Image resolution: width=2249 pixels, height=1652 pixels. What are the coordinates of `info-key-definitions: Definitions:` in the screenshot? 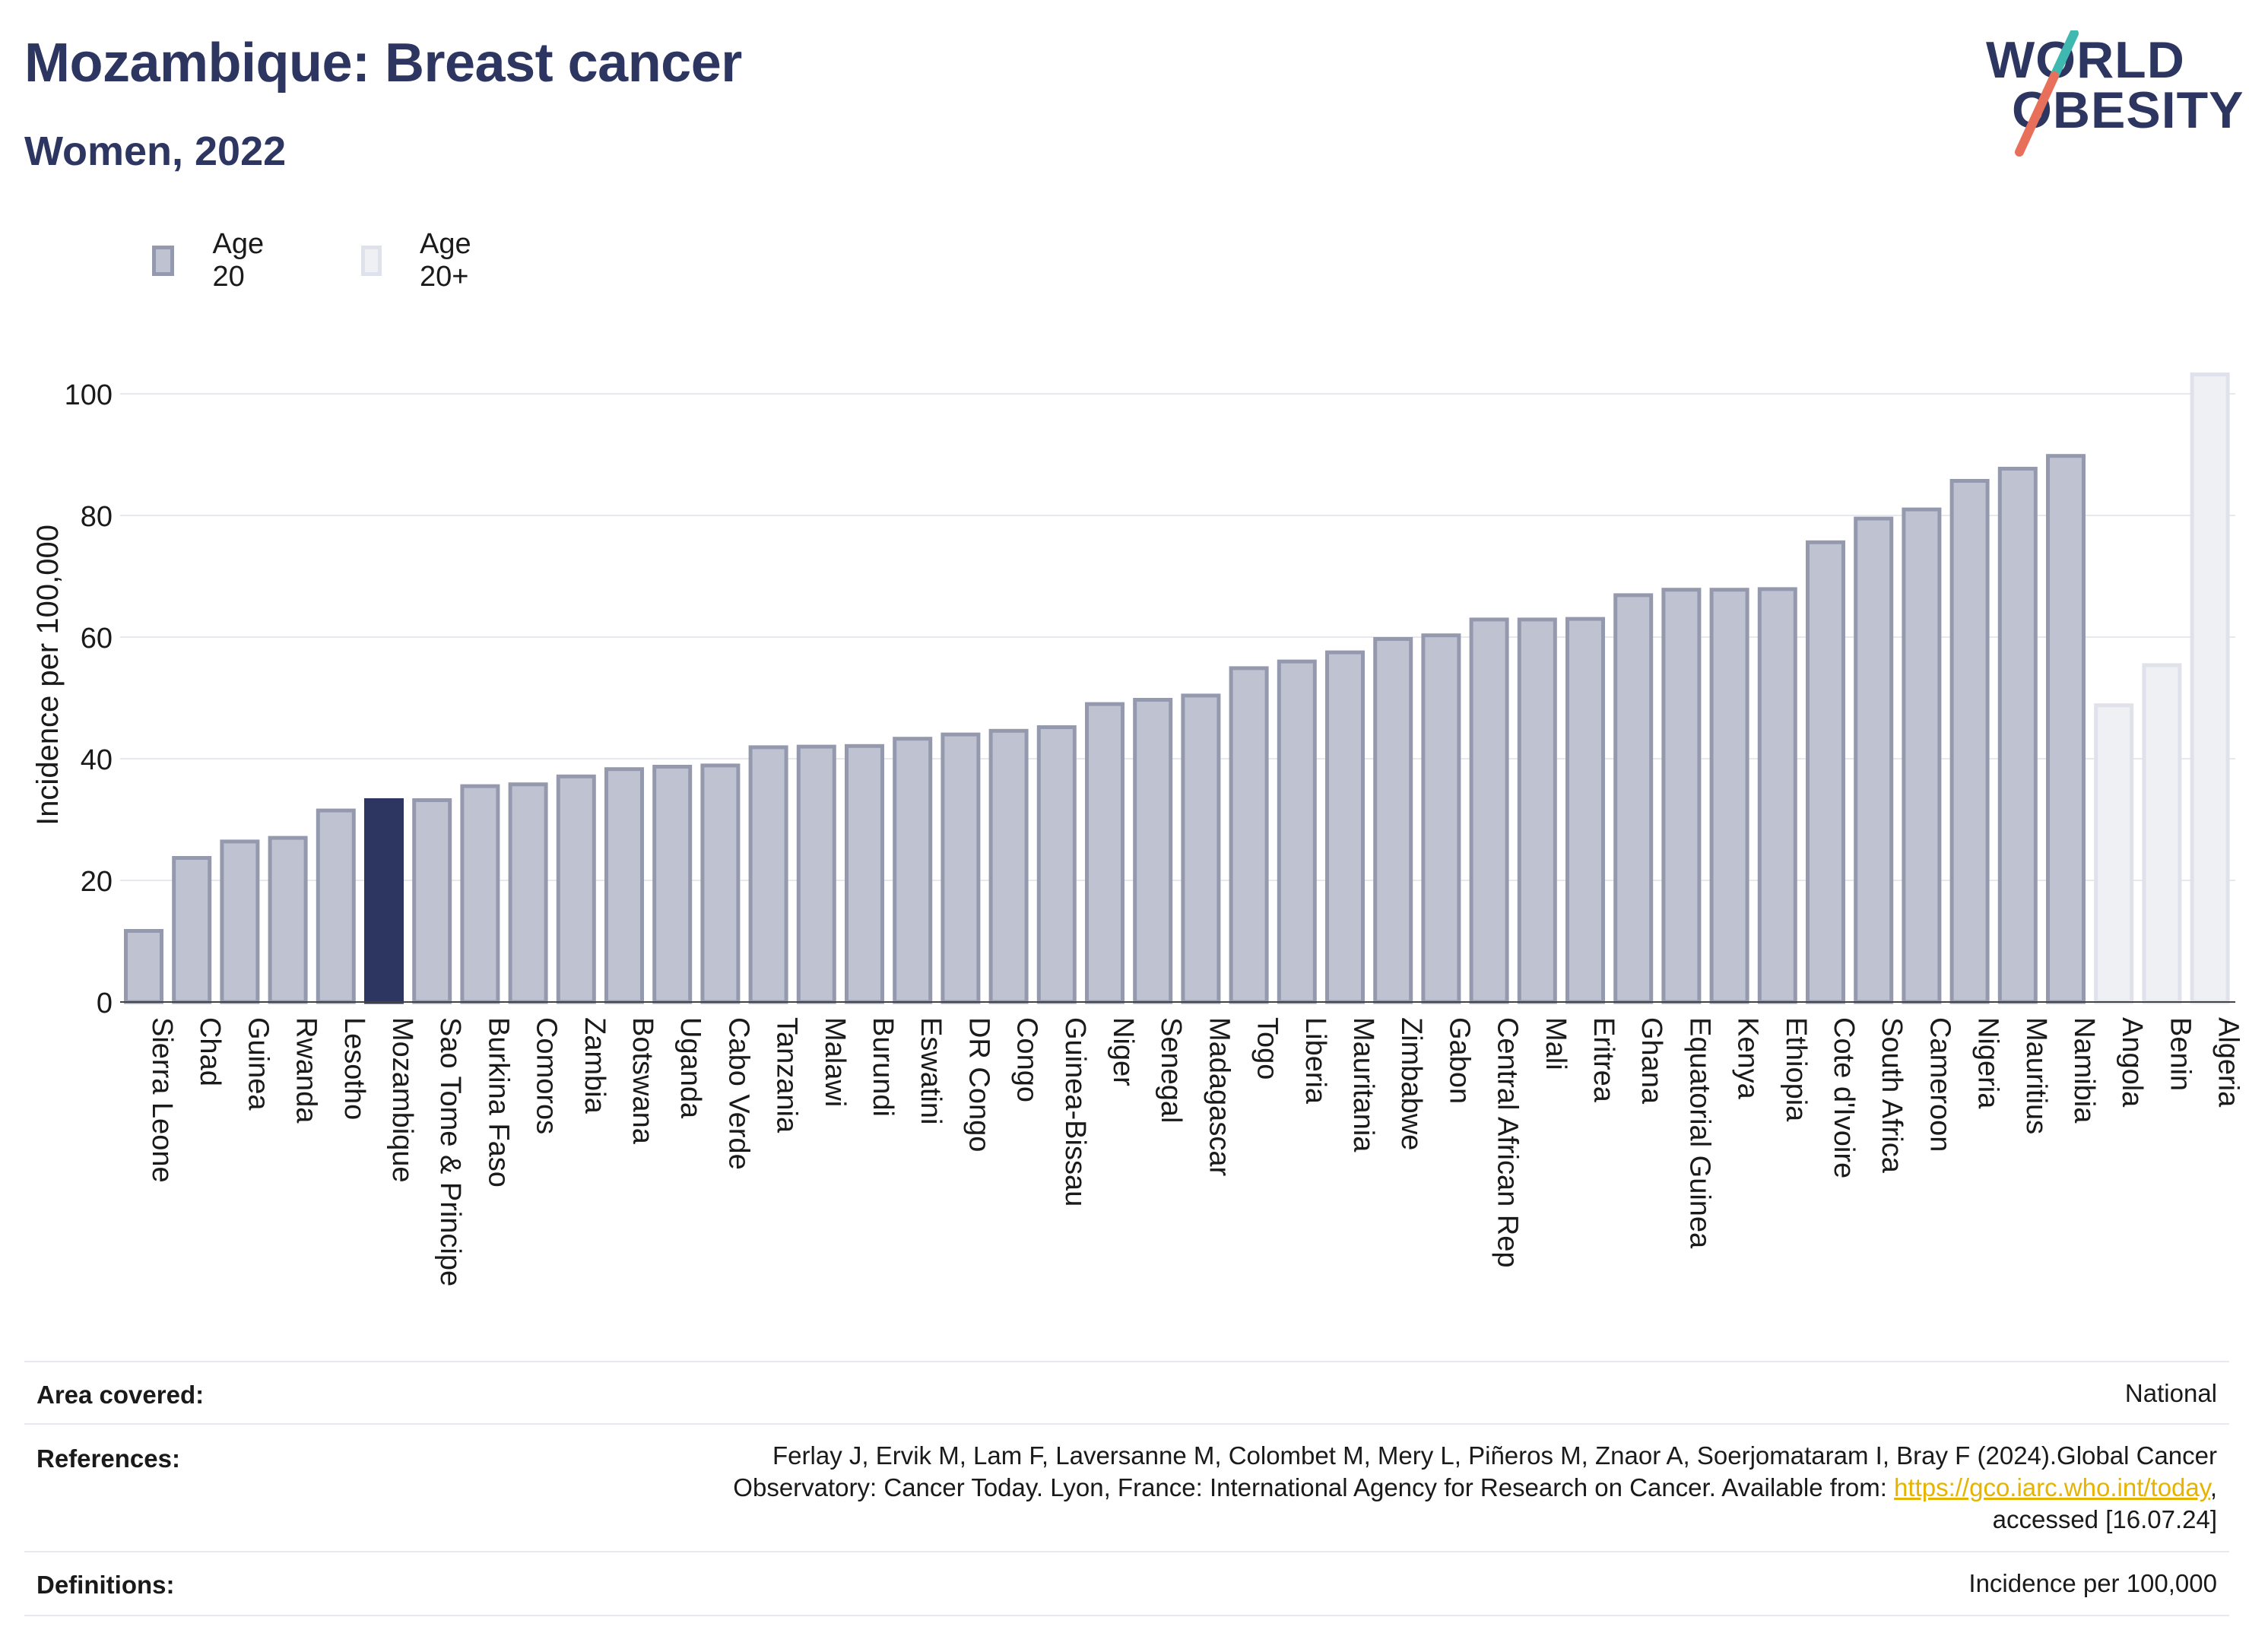 It's located at (105, 1585).